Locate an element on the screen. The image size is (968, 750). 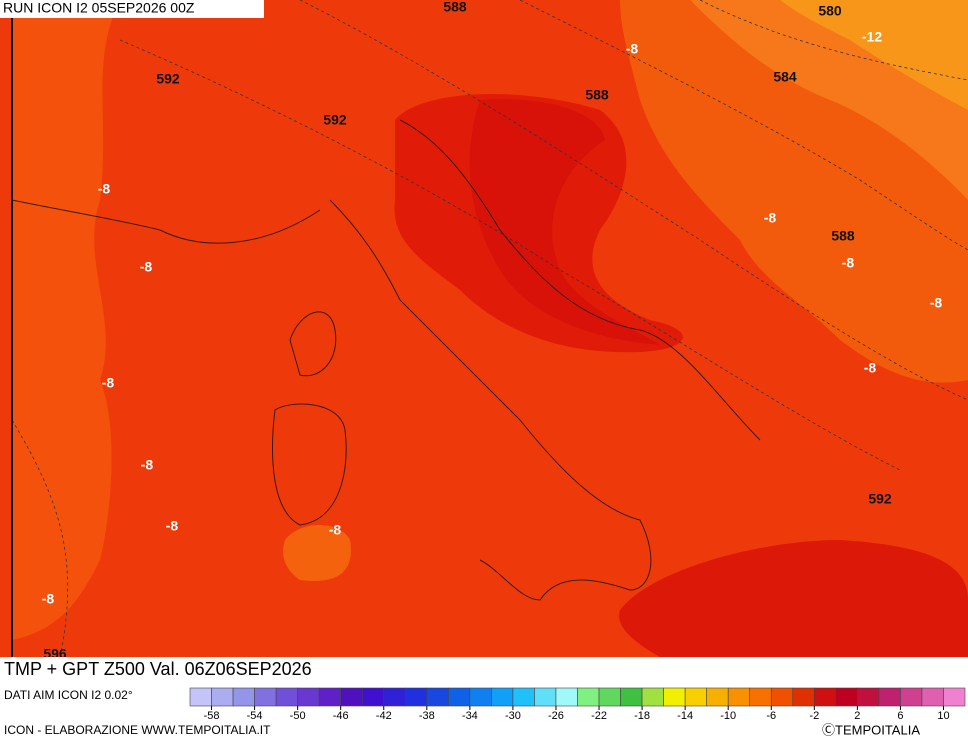
colorbar-tick-label: -58 is located at coordinates (212, 716).